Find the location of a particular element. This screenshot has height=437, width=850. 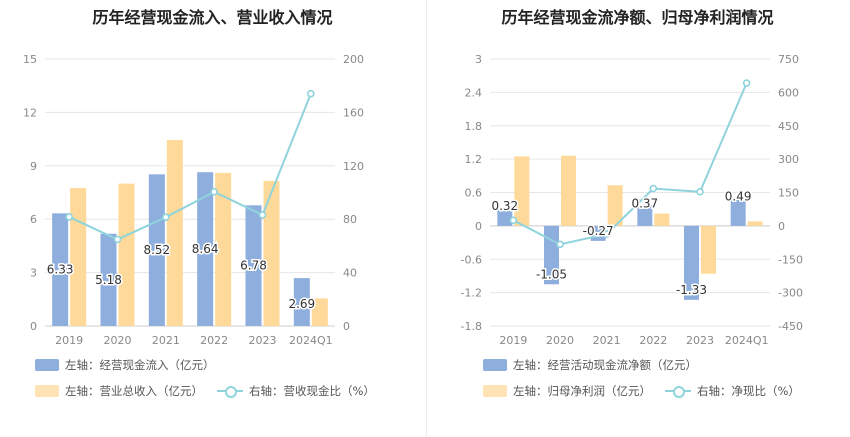

x-axis-tick-label: 2024Q1 is located at coordinates (747, 340).